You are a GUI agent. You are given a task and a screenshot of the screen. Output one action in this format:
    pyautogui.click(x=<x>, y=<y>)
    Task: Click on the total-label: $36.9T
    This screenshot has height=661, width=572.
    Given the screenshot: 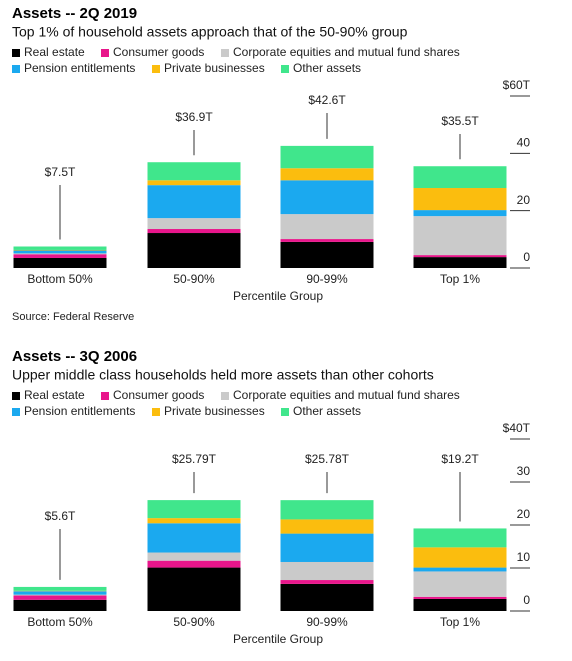 What is the action you would take?
    pyautogui.click(x=194, y=117)
    